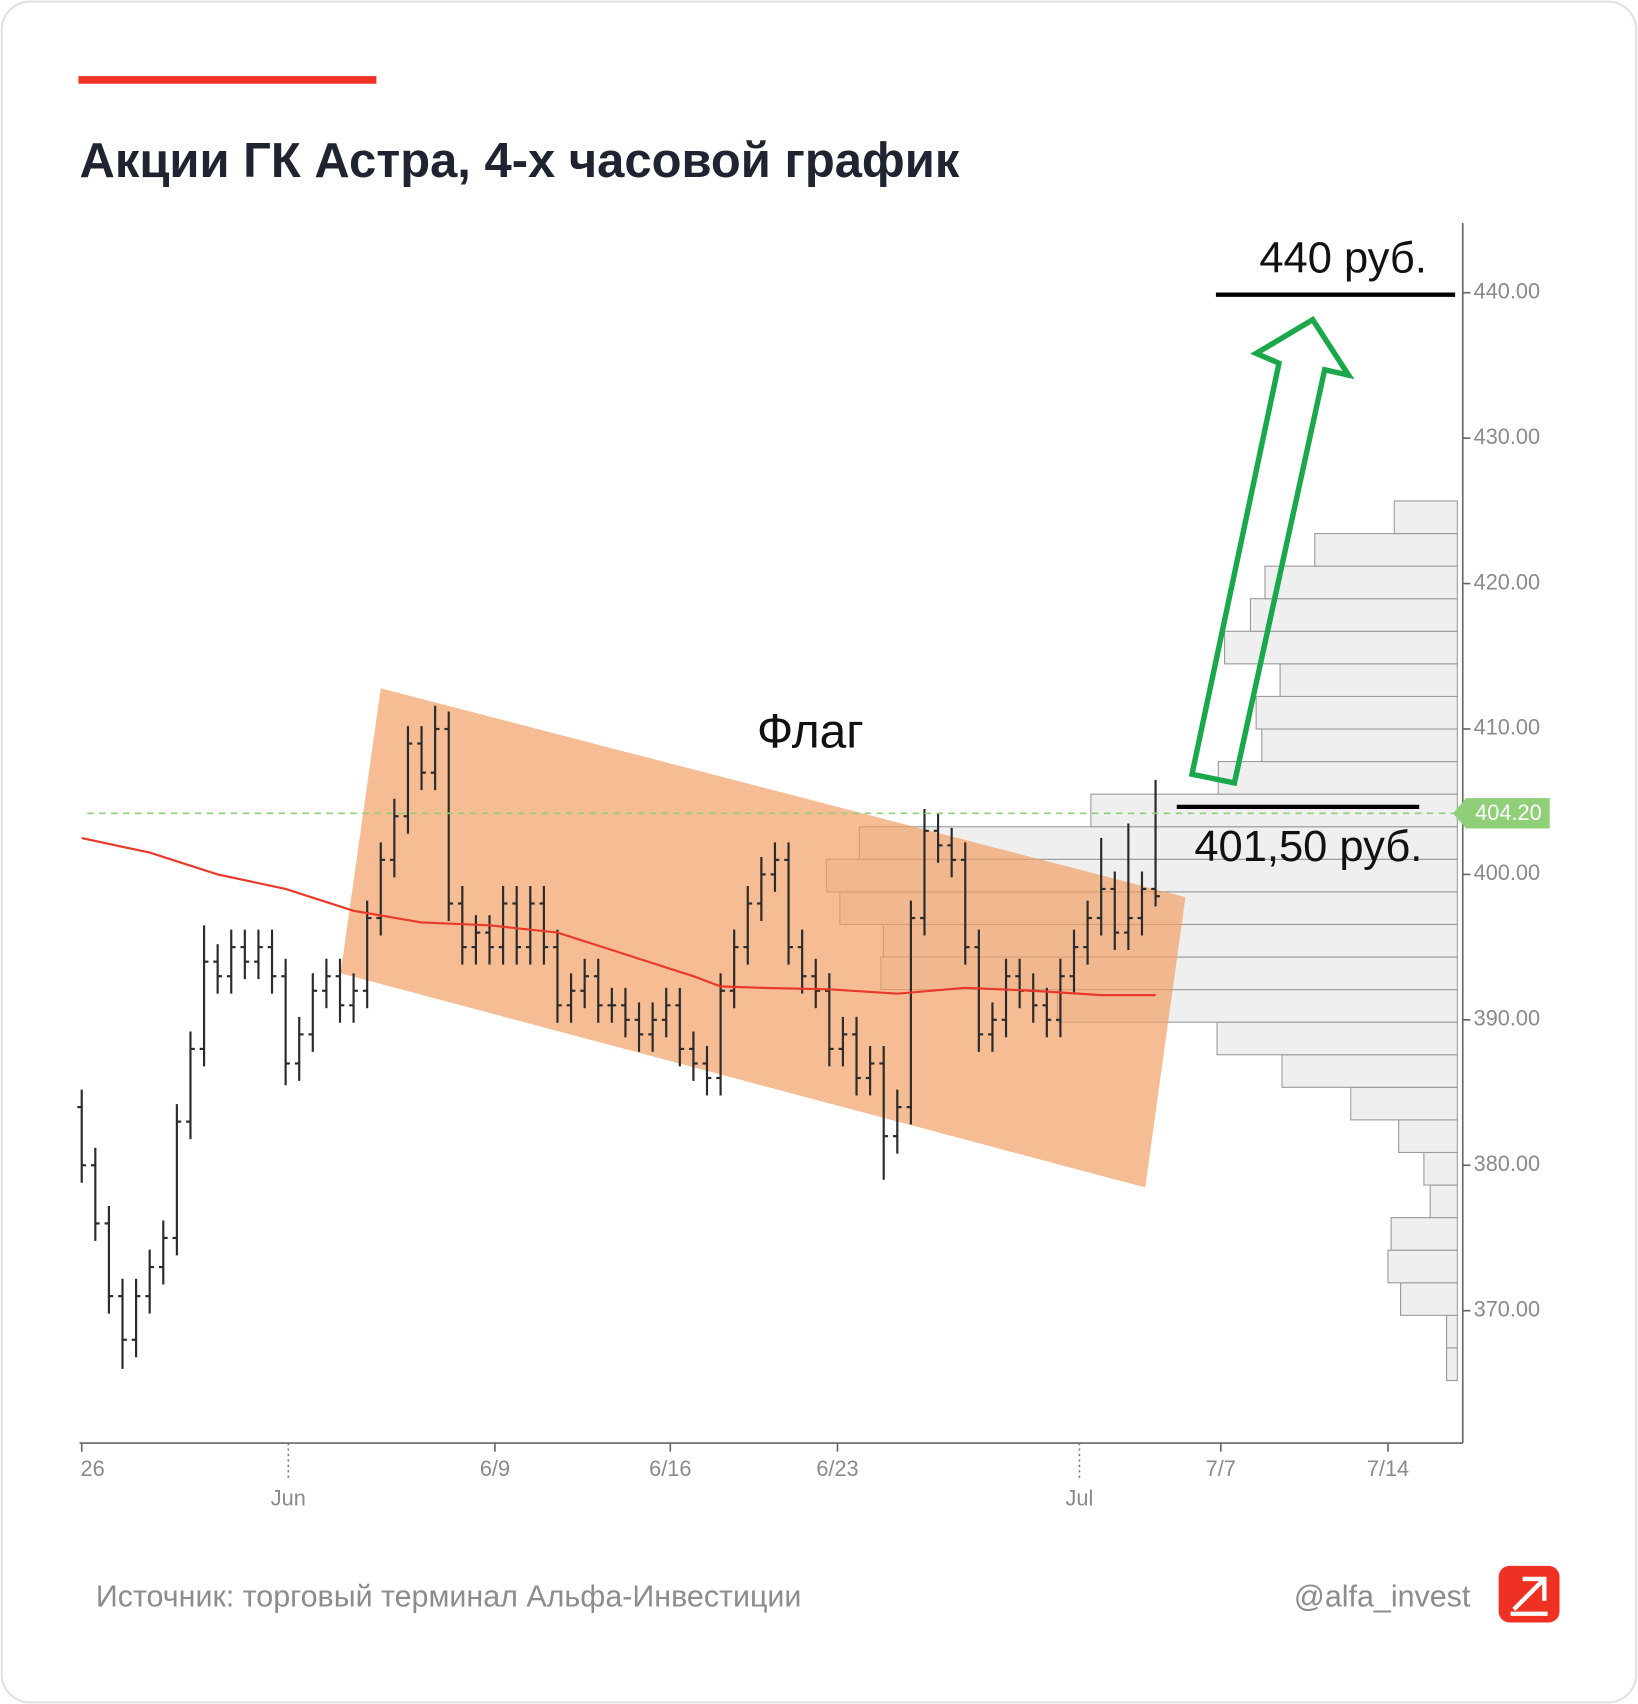 The width and height of the screenshot is (1638, 1704). What do you see at coordinates (1507, 290) in the screenshot?
I see `y-tick-label: 440.00` at bounding box center [1507, 290].